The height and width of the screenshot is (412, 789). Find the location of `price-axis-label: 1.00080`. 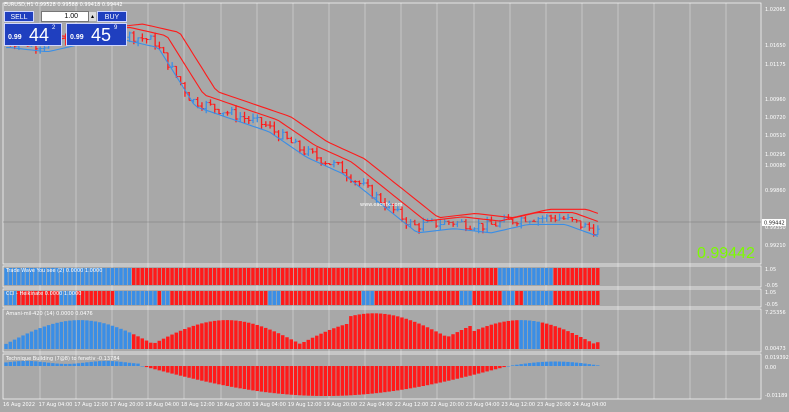

price-axis-label: 1.00080 is located at coordinates (775, 166).